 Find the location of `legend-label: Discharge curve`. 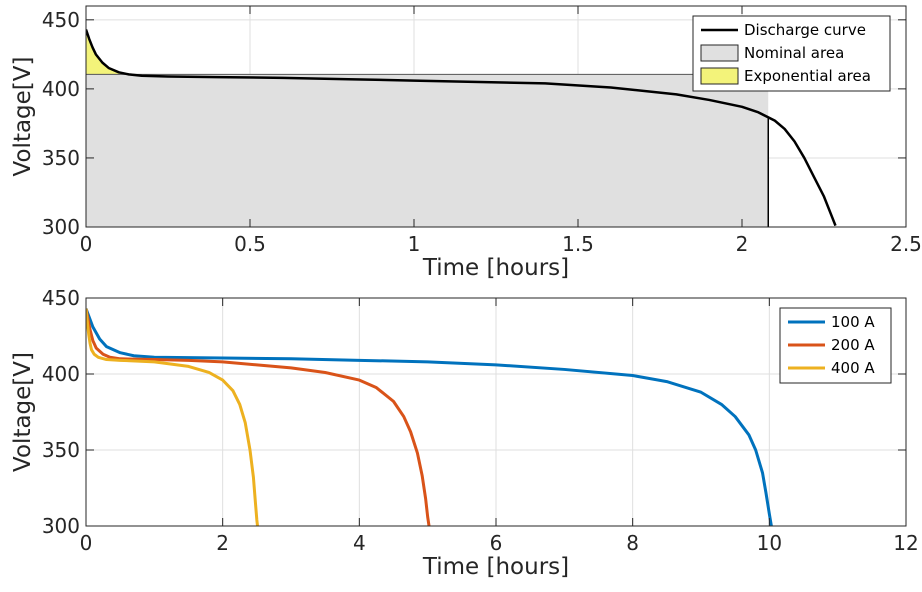

legend-label: Discharge curve is located at coordinates (805, 30).